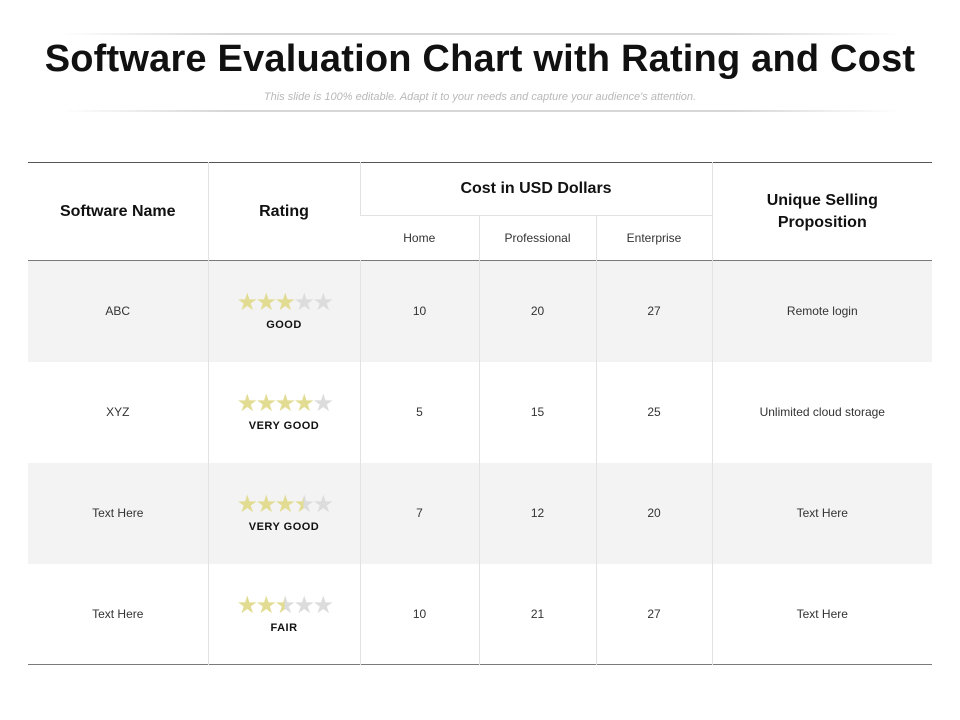 The image size is (960, 720). Describe the element at coordinates (537, 238) in the screenshot. I see `header-professional: Professional` at that location.